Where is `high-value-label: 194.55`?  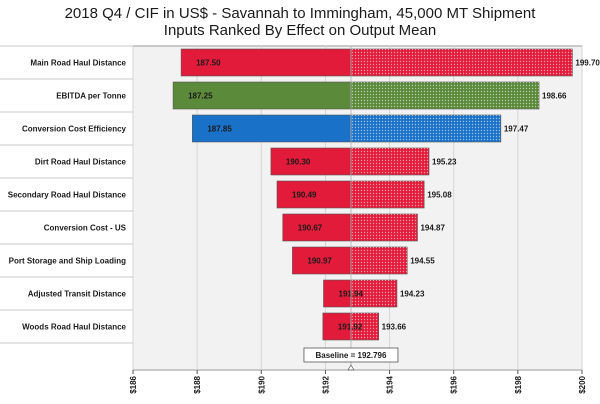 high-value-label: 194.55 is located at coordinates (422, 261).